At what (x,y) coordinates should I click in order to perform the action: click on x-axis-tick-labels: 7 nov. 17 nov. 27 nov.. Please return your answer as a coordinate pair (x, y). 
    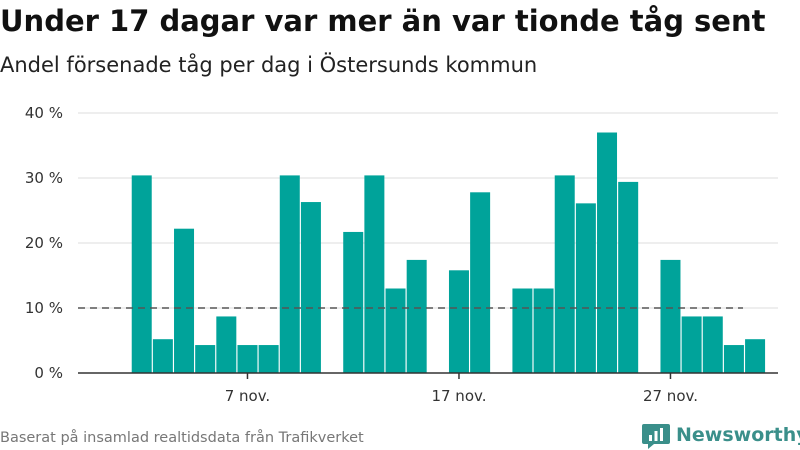
    Looking at the image, I should click on (461, 389).